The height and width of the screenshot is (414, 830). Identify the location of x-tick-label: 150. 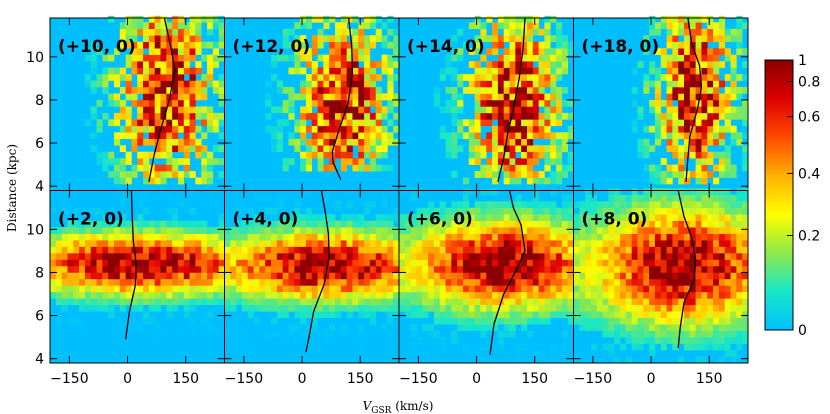
(360, 379).